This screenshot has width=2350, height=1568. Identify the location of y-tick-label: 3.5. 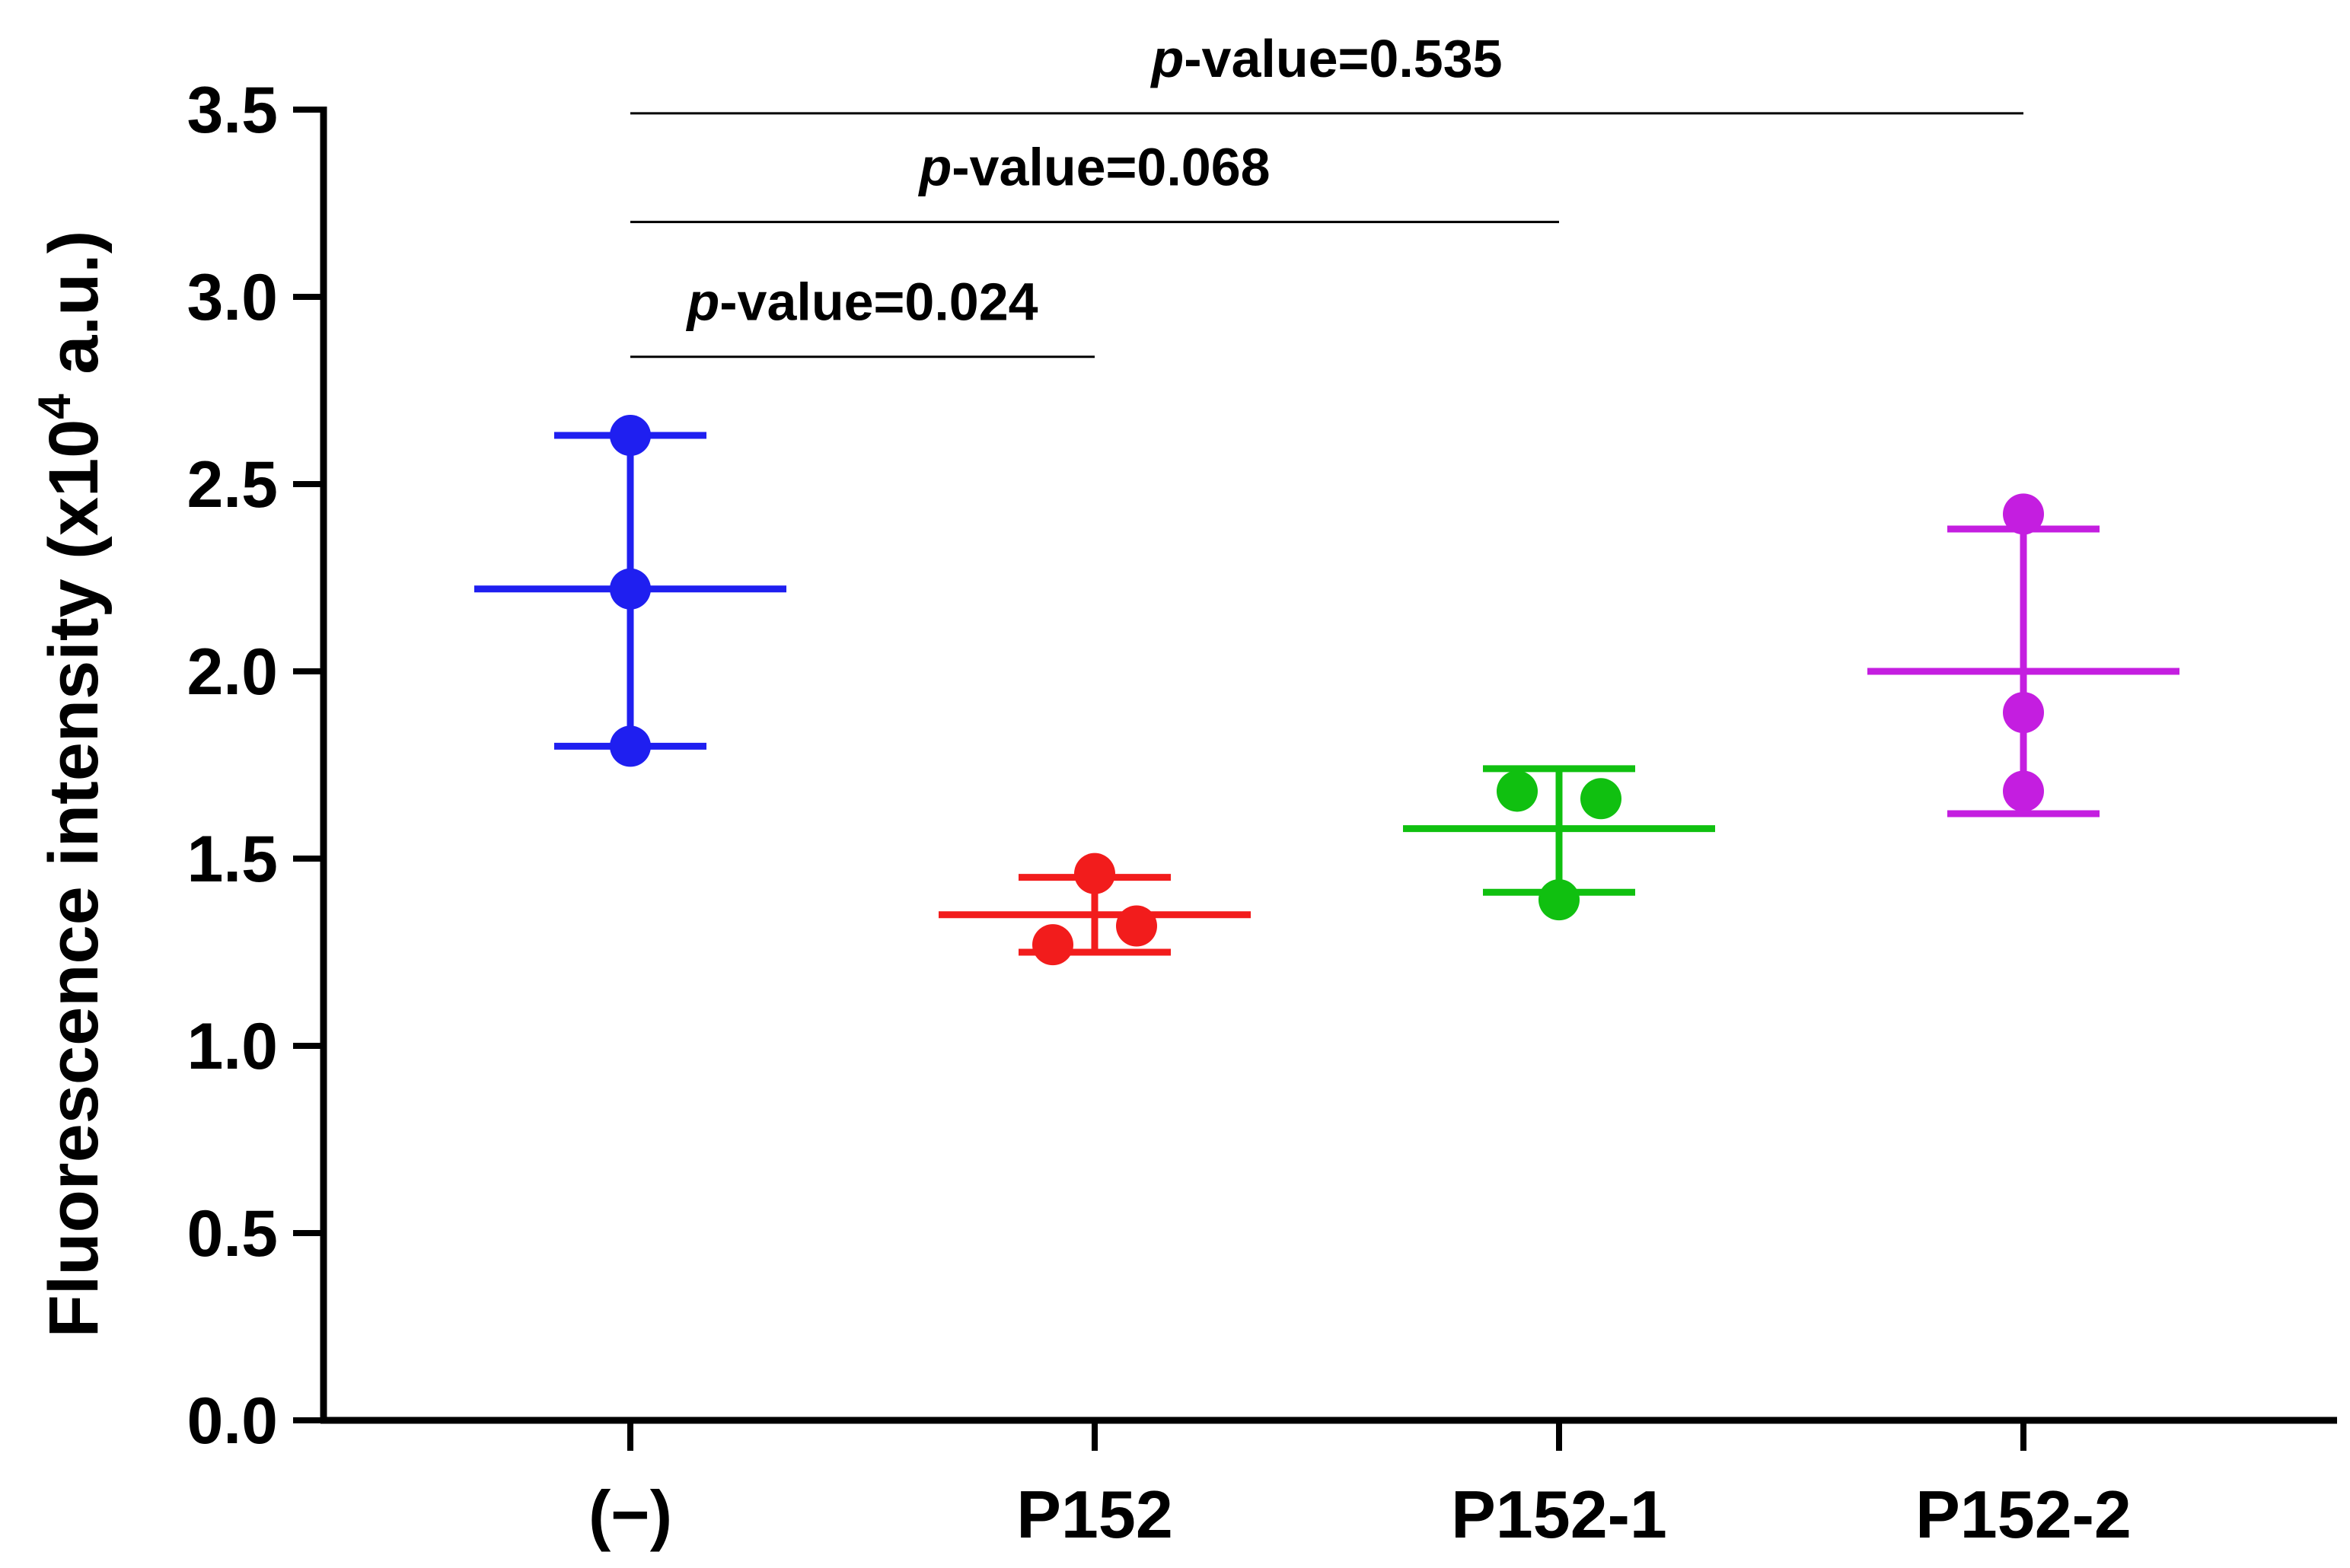
(233, 110).